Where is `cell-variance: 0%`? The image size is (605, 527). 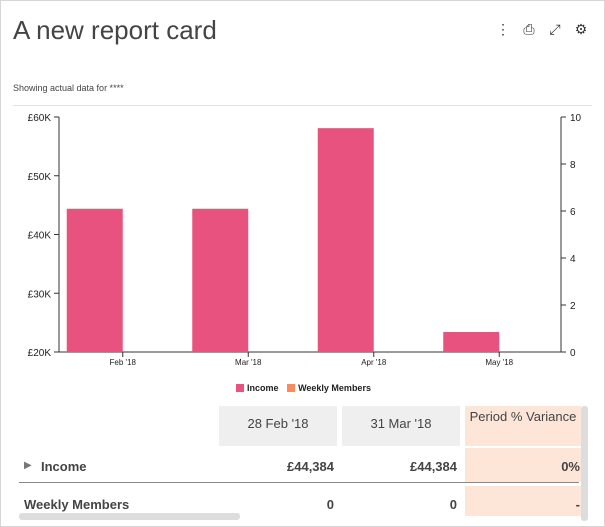 cell-variance: 0% is located at coordinates (570, 466).